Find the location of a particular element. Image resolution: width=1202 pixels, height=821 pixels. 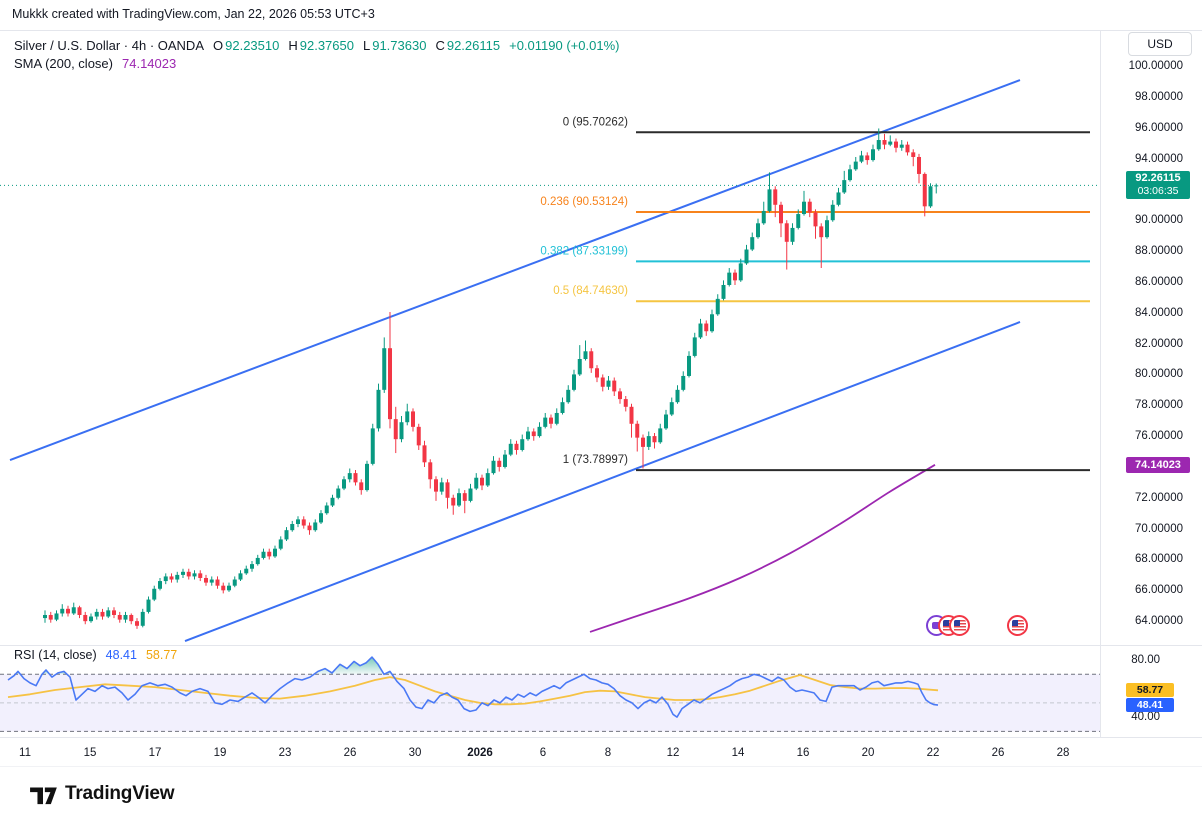

time-tick-label: 6 is located at coordinates (543, 753).